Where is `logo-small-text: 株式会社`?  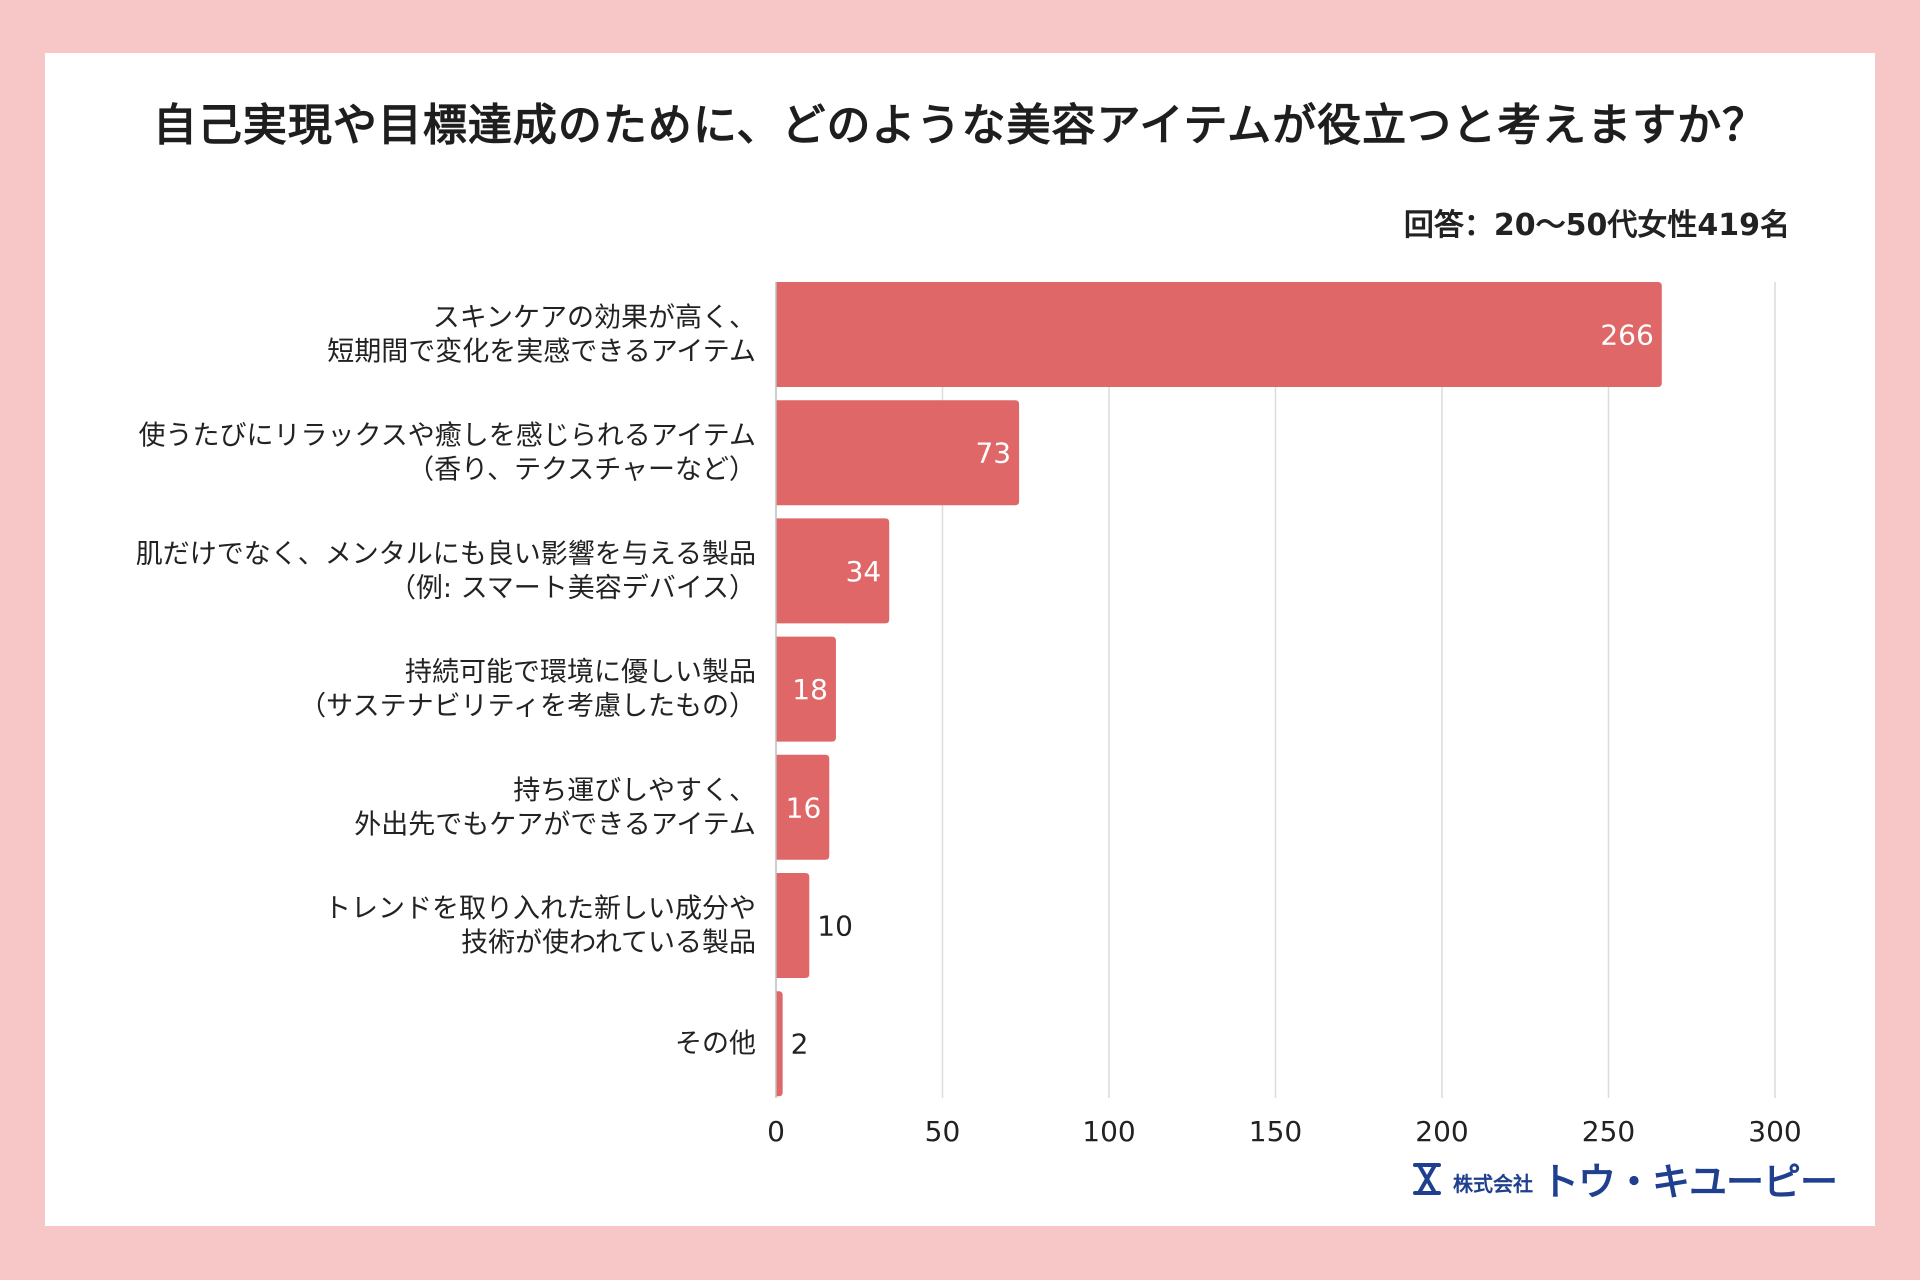 logo-small-text: 株式会社 is located at coordinates (1492, 1184).